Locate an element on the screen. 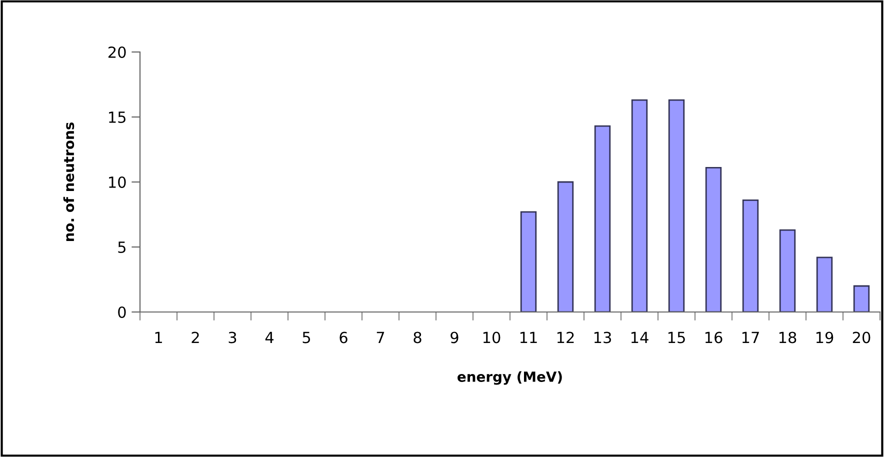  x-tick-label: 14 is located at coordinates (639, 338).